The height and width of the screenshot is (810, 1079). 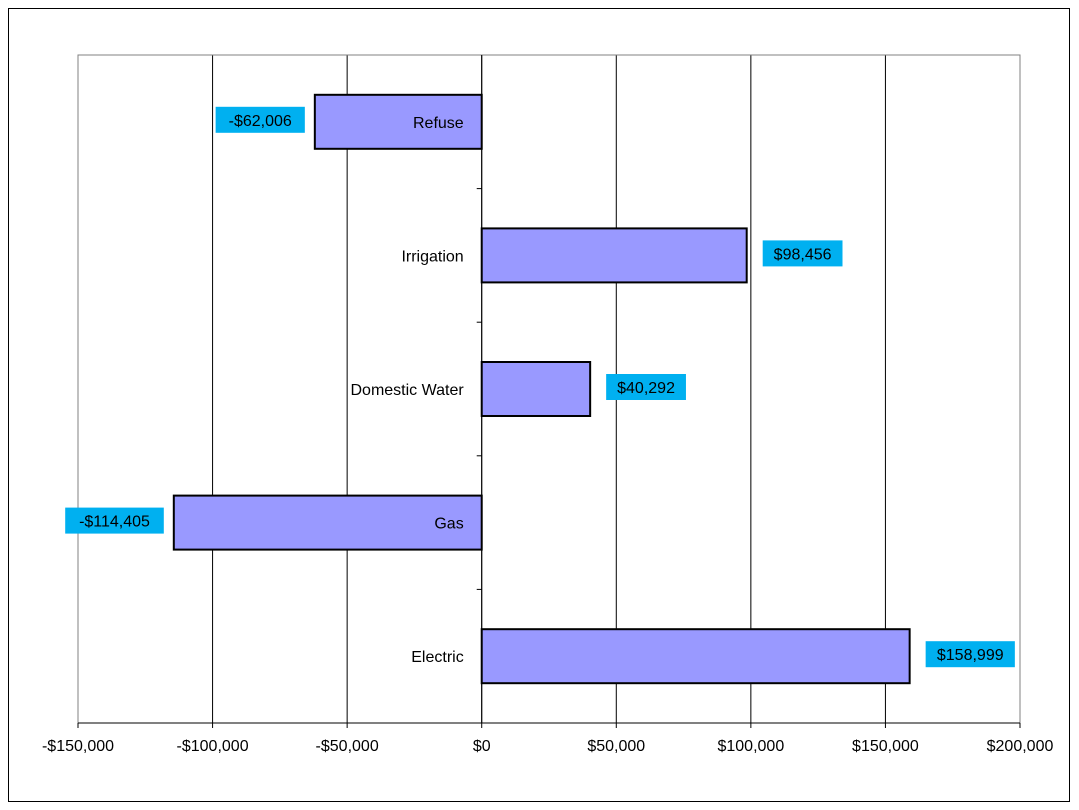 I want to click on x-tick-label: $50,000, so click(x=616, y=746).